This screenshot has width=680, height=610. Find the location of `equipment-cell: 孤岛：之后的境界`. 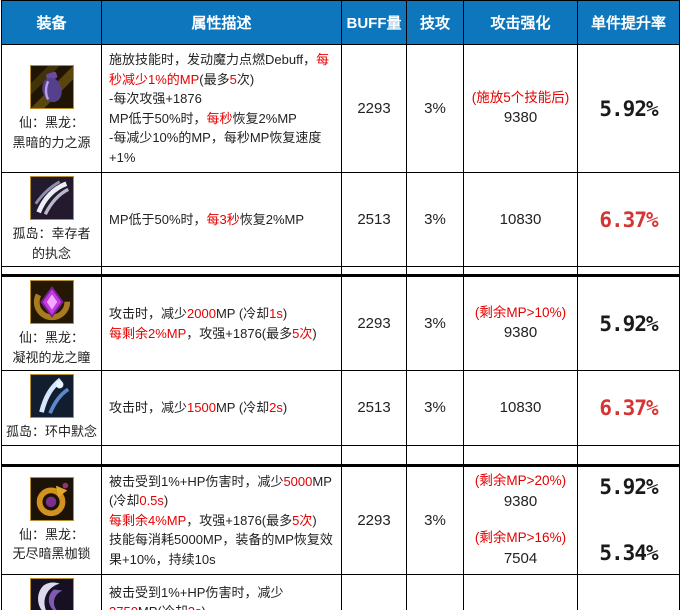

equipment-cell: 孤岛：之后的境界 is located at coordinates (51, 592).